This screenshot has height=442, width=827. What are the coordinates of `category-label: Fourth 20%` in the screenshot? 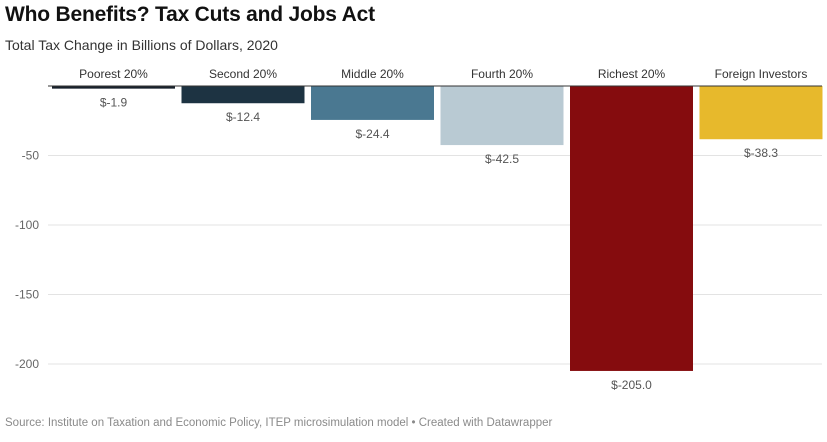 It's located at (502, 74).